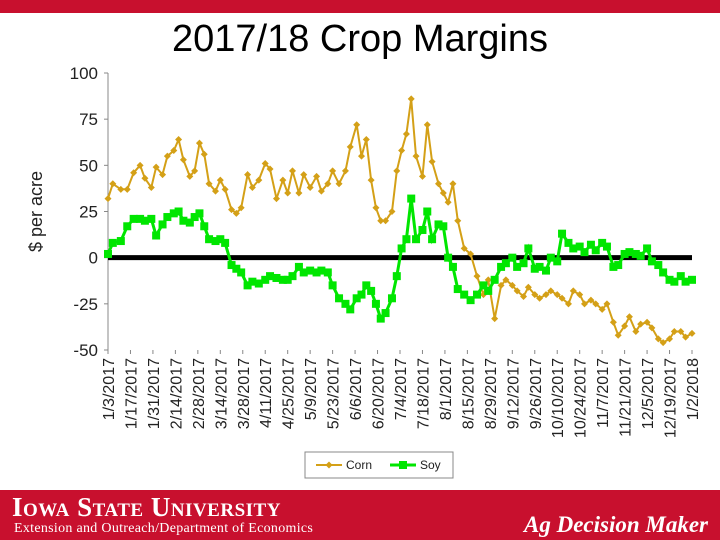 The width and height of the screenshot is (720, 540). I want to click on x-tick-label: 8/15/2017, so click(468, 393).